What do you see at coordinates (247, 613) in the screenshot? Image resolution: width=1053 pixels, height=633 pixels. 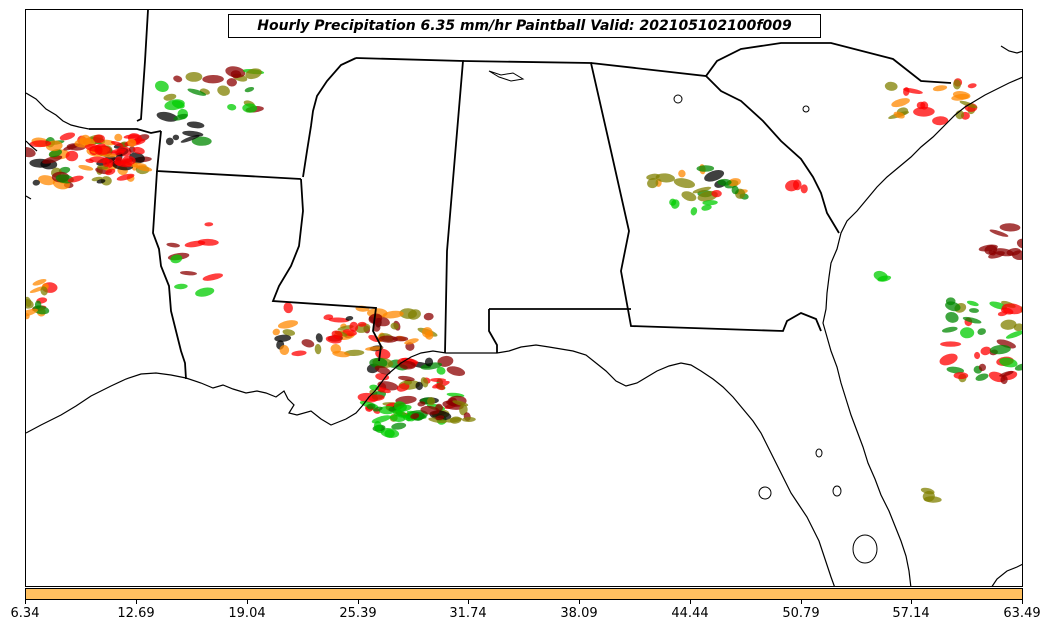 I see `colorbar-tick-label: 19.04` at bounding box center [247, 613].